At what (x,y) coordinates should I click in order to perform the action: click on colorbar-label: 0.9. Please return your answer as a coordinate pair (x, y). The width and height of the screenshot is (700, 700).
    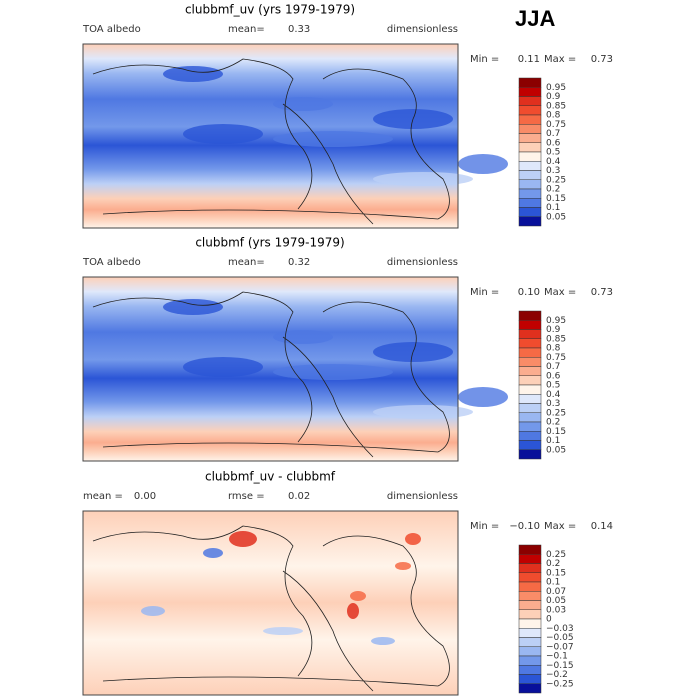
    Looking at the image, I should click on (553, 97).